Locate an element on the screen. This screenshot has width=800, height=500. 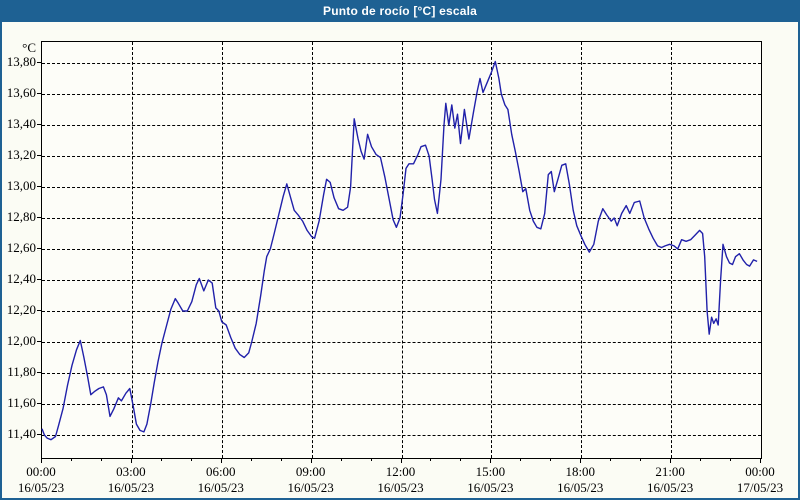
y-axis-tick-label: 13,00 is located at coordinates (21, 185).